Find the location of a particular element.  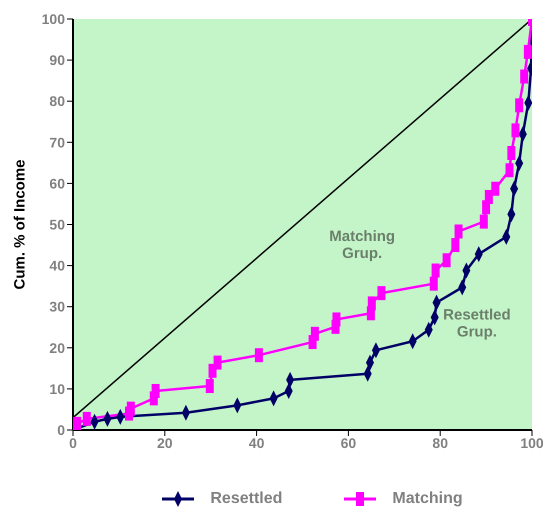

legend-label: Matching is located at coordinates (427, 499).